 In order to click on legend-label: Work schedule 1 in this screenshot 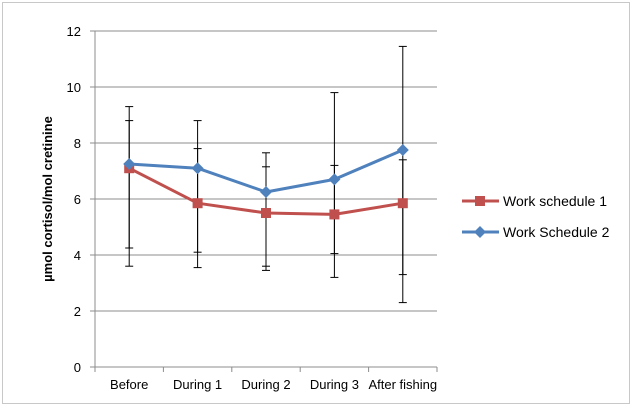, I will do `click(555, 201)`.